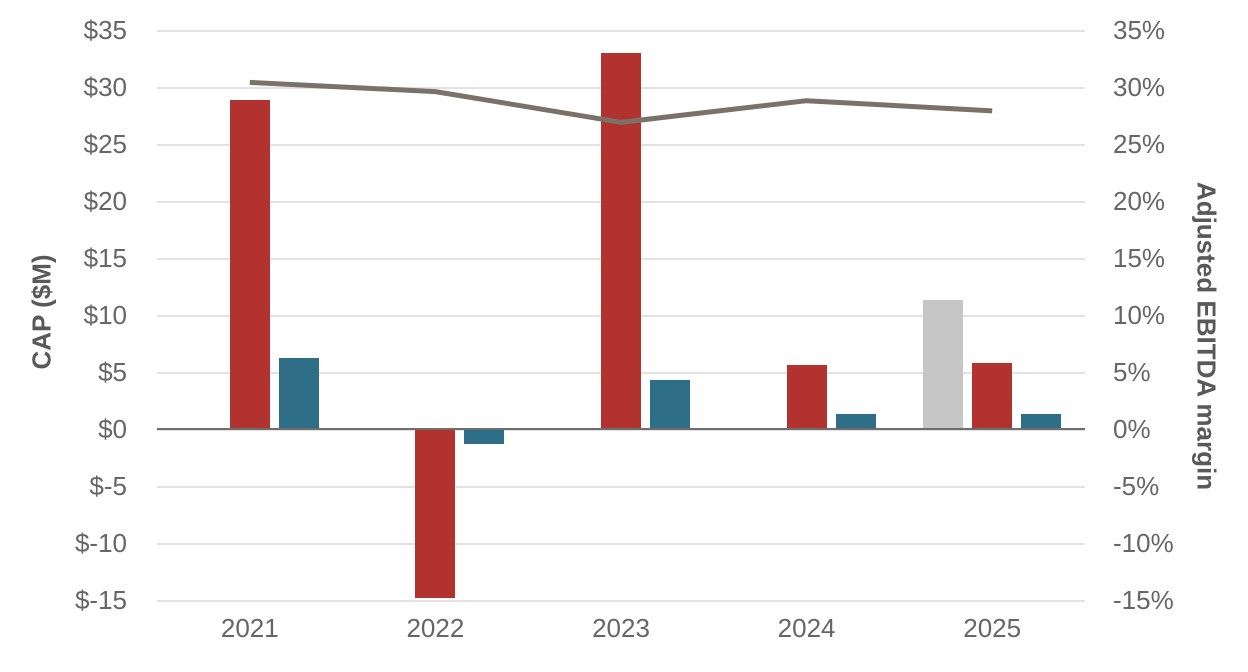 Image resolution: width=1248 pixels, height=672 pixels. Describe the element at coordinates (108, 486) in the screenshot. I see `left-axis-tick: $-5` at that location.